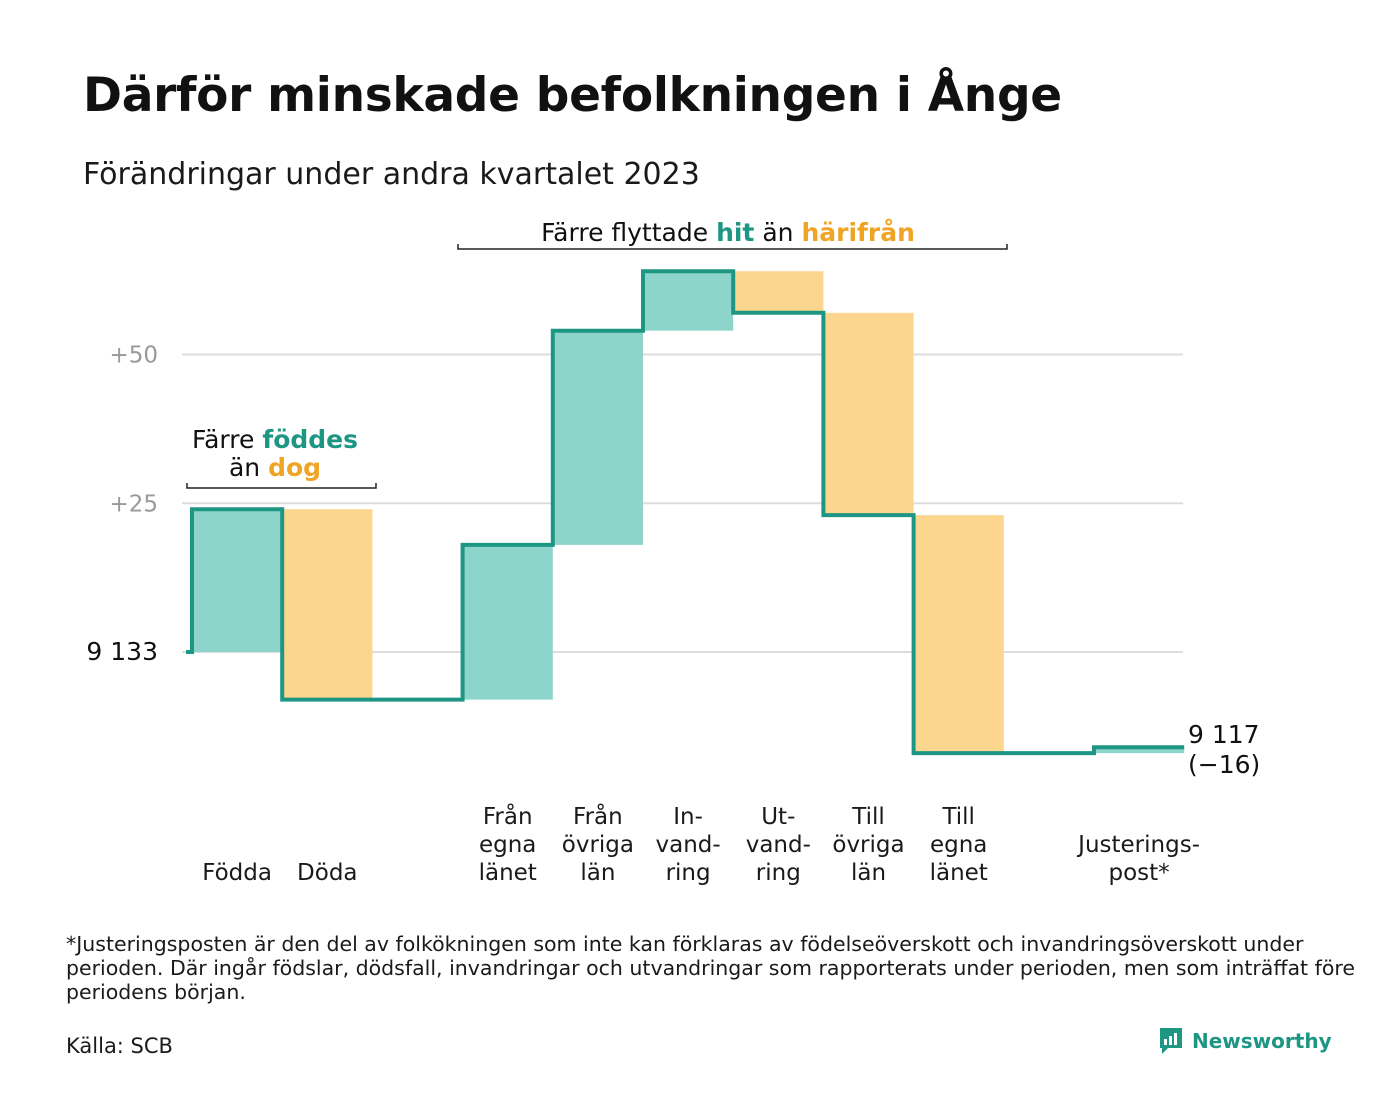  Describe the element at coordinates (1262, 1041) in the screenshot. I see `brand-name: Newsworthy` at that location.